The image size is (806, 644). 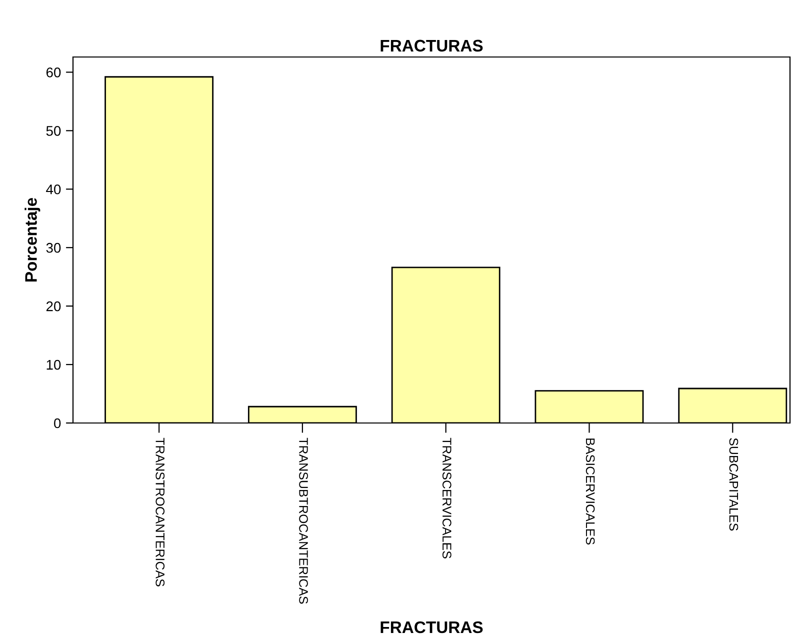 What do you see at coordinates (431, 46) in the screenshot?
I see `chart-title: FRACTURAS` at bounding box center [431, 46].